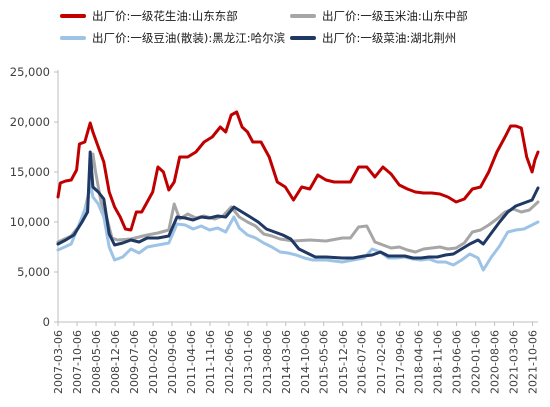  I want to click on x-tick-label: 2017-09-06, so click(400, 362).